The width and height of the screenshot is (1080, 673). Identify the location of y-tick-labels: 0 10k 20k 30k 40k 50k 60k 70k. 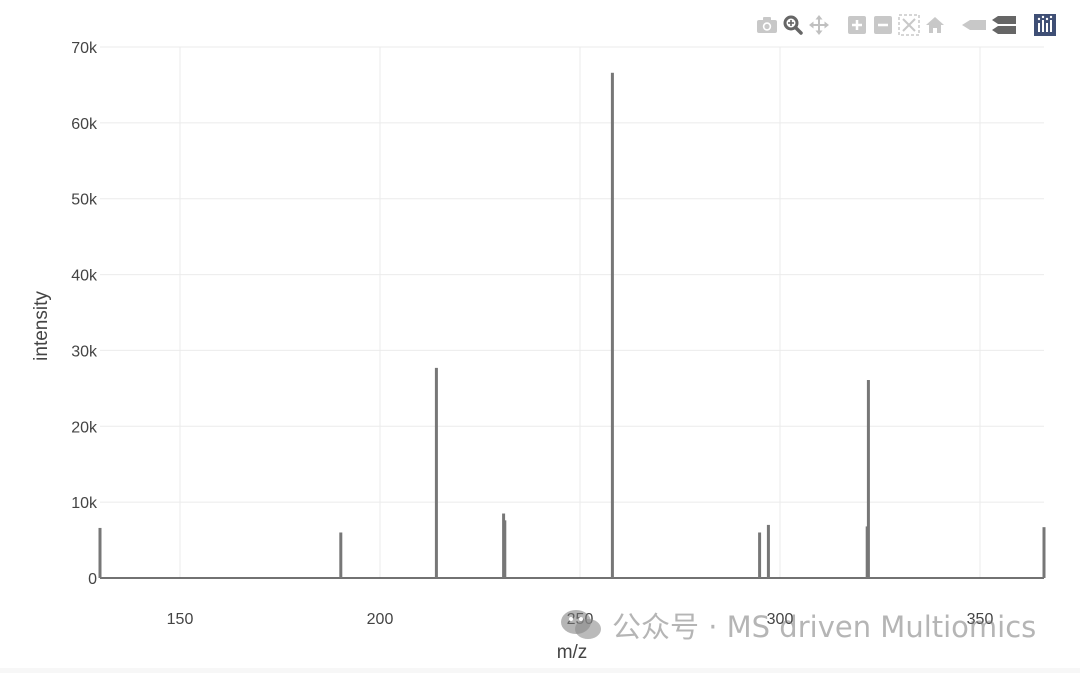
(84, 314).